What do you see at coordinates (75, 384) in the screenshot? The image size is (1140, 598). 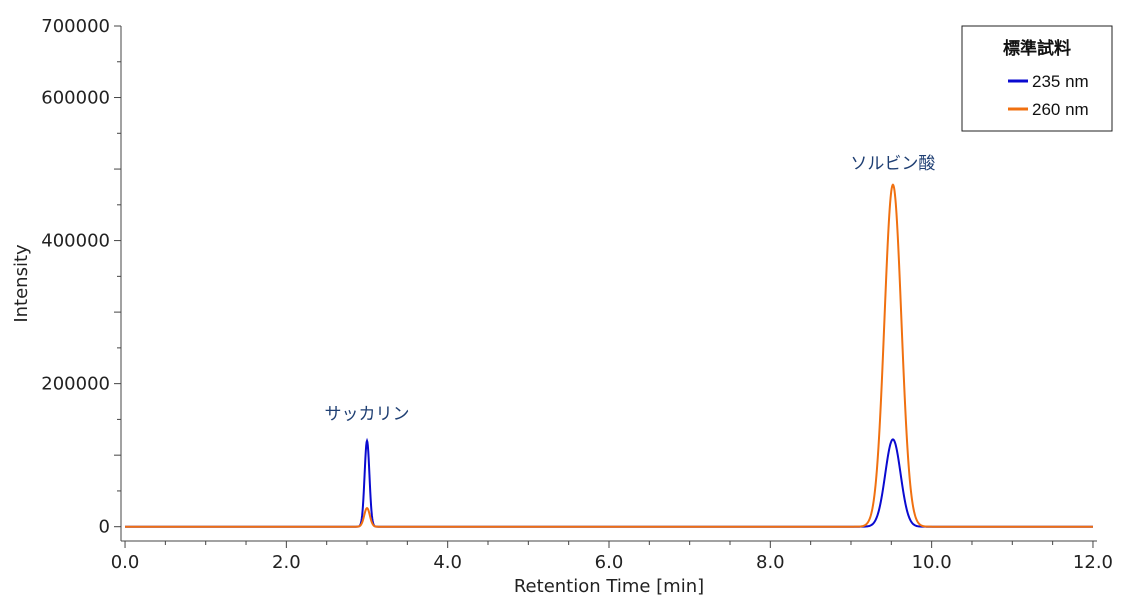 I see `y-tick-label: 200000` at bounding box center [75, 384].